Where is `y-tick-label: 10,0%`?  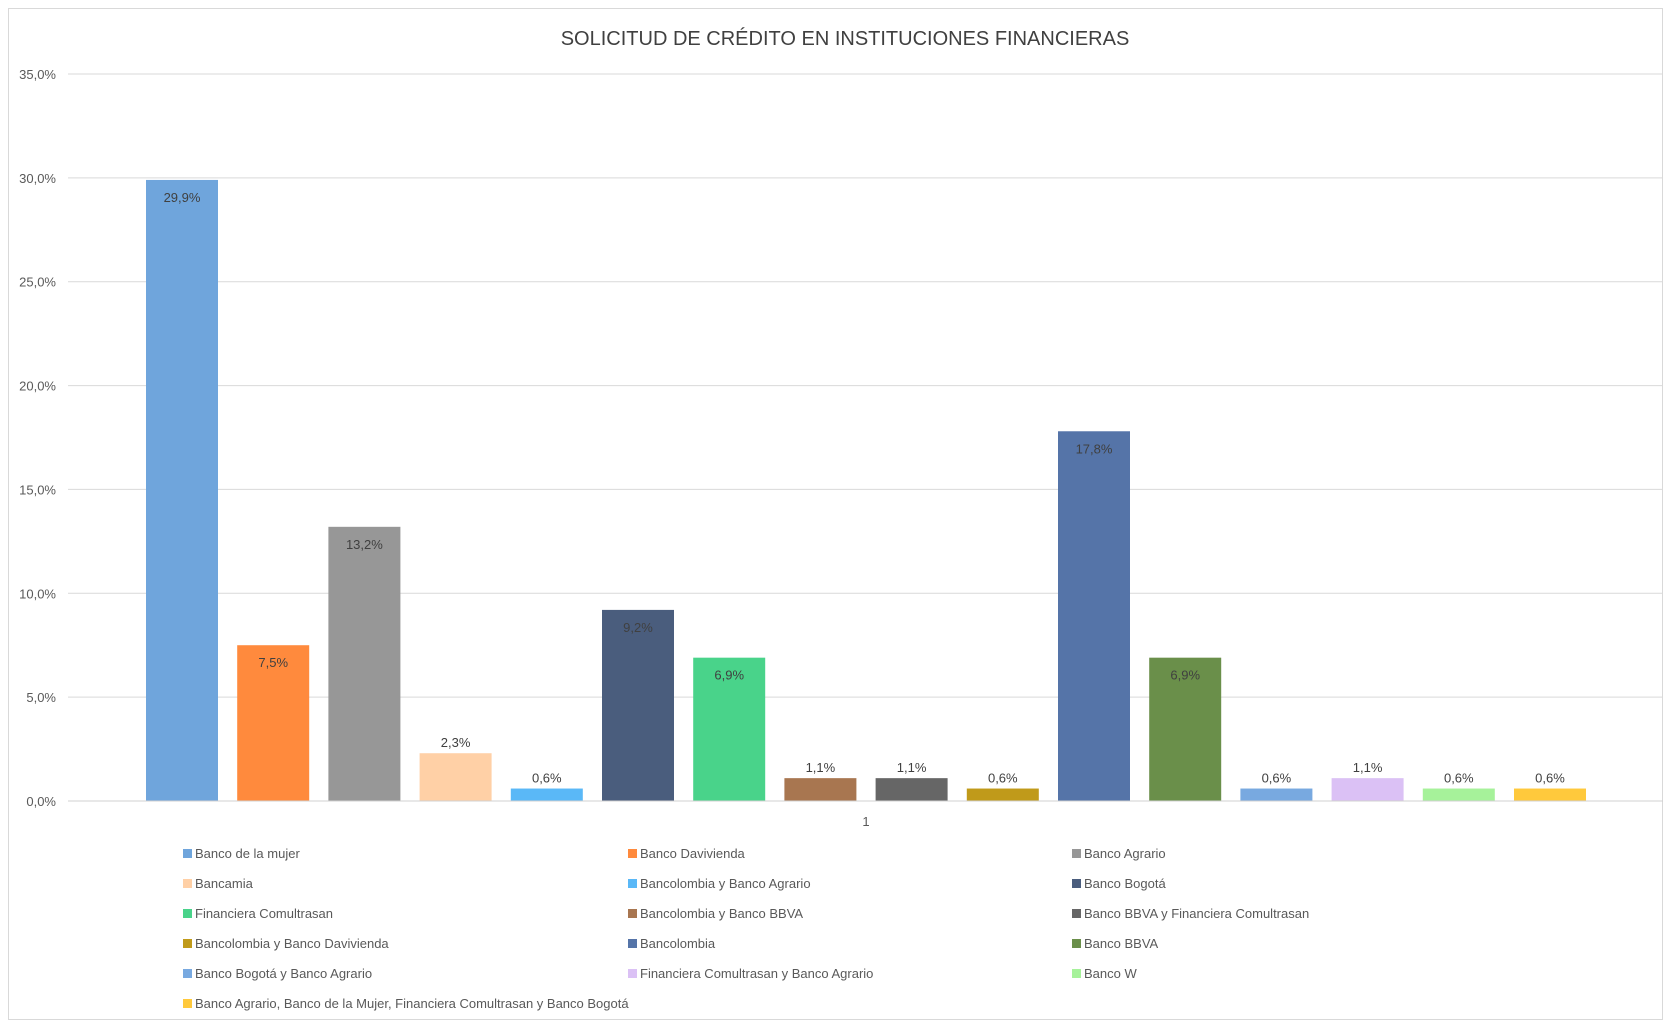 y-tick-label: 10,0% is located at coordinates (37, 593).